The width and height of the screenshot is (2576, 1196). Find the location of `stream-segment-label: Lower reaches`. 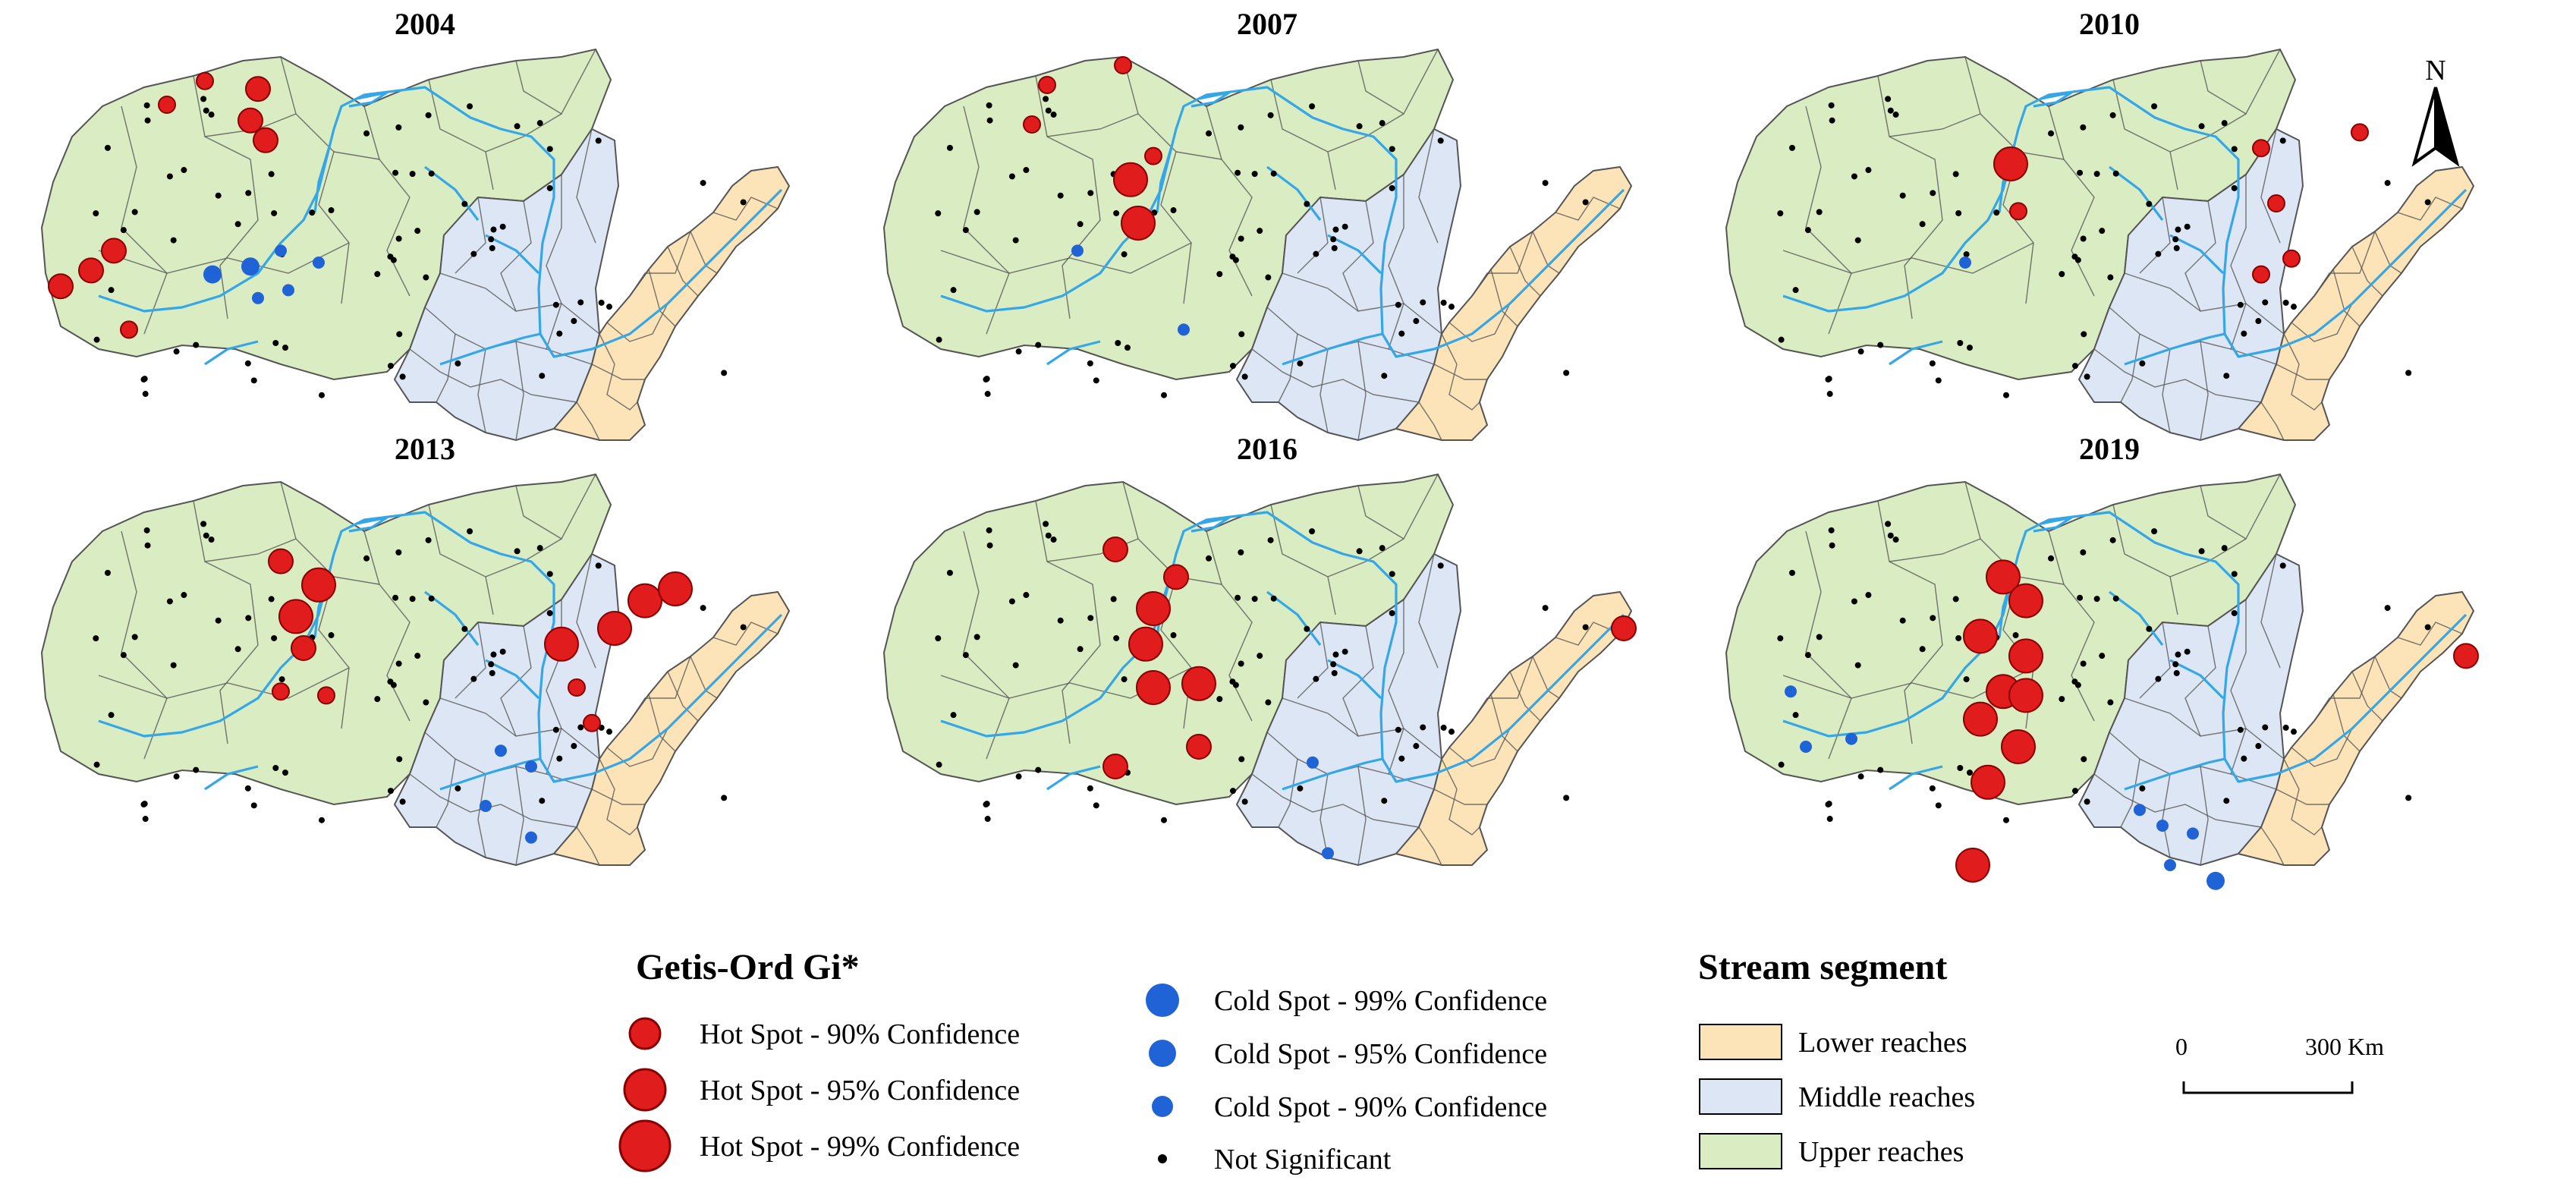

stream-segment-label: Lower reaches is located at coordinates (1882, 1043).